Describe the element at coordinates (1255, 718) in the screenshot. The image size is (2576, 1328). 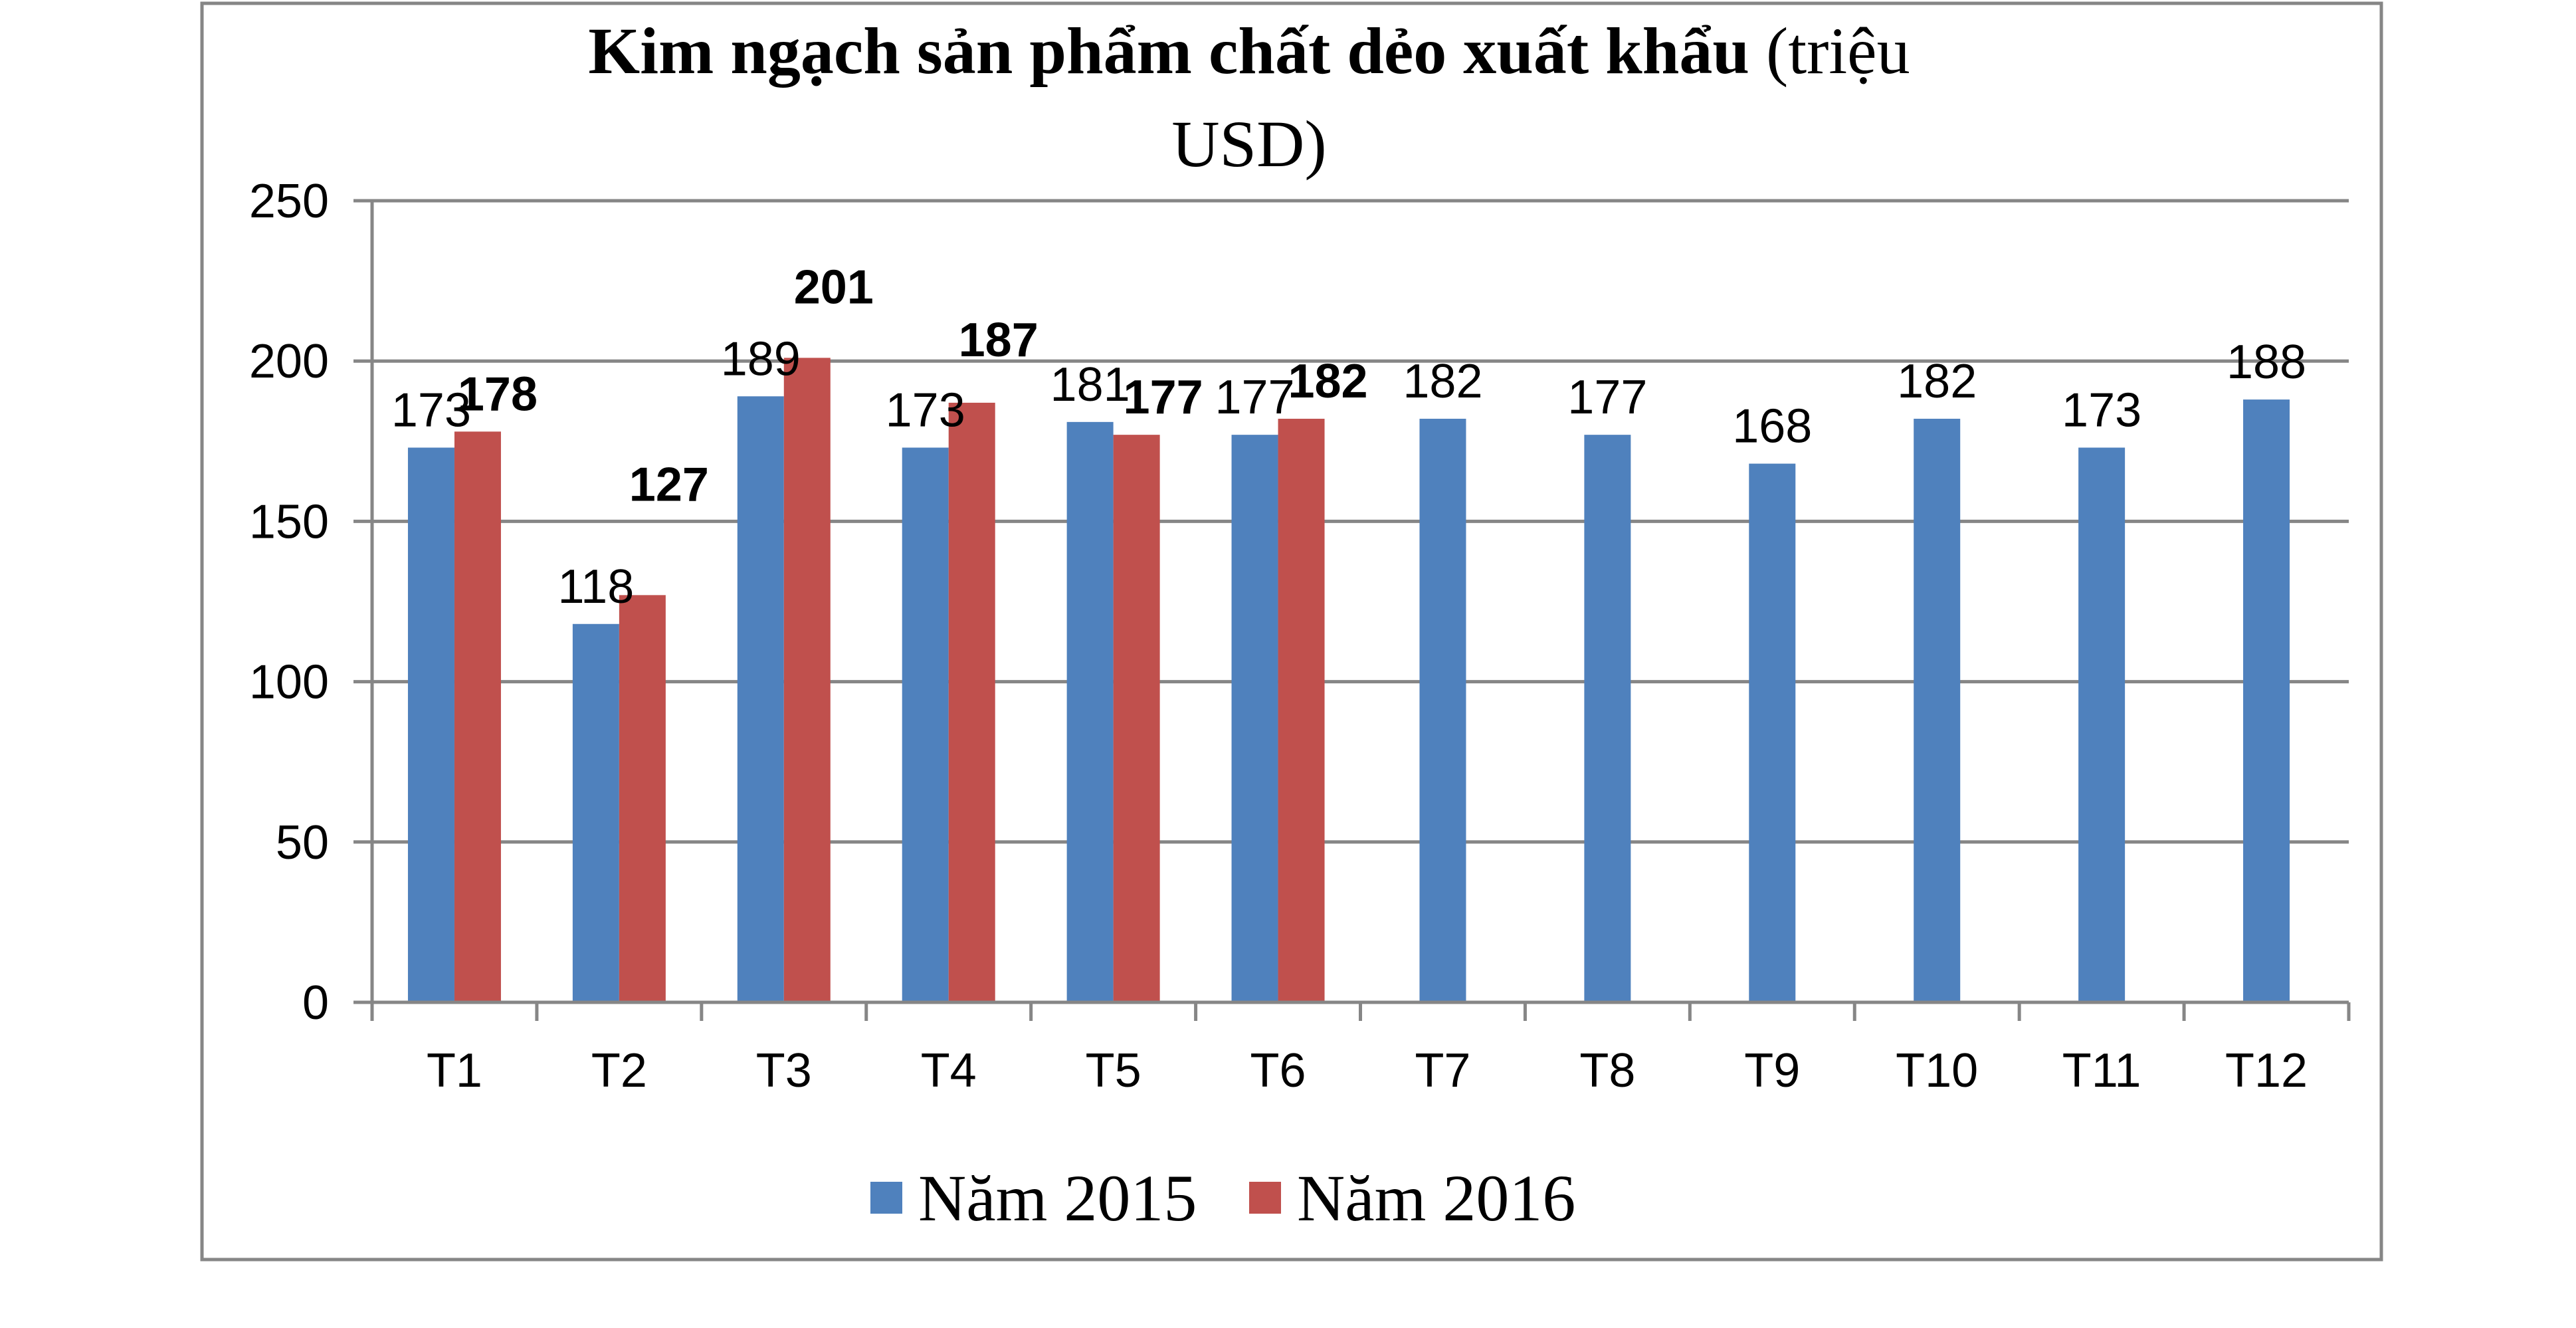
I see `bar-năm-2015-t6` at that location.